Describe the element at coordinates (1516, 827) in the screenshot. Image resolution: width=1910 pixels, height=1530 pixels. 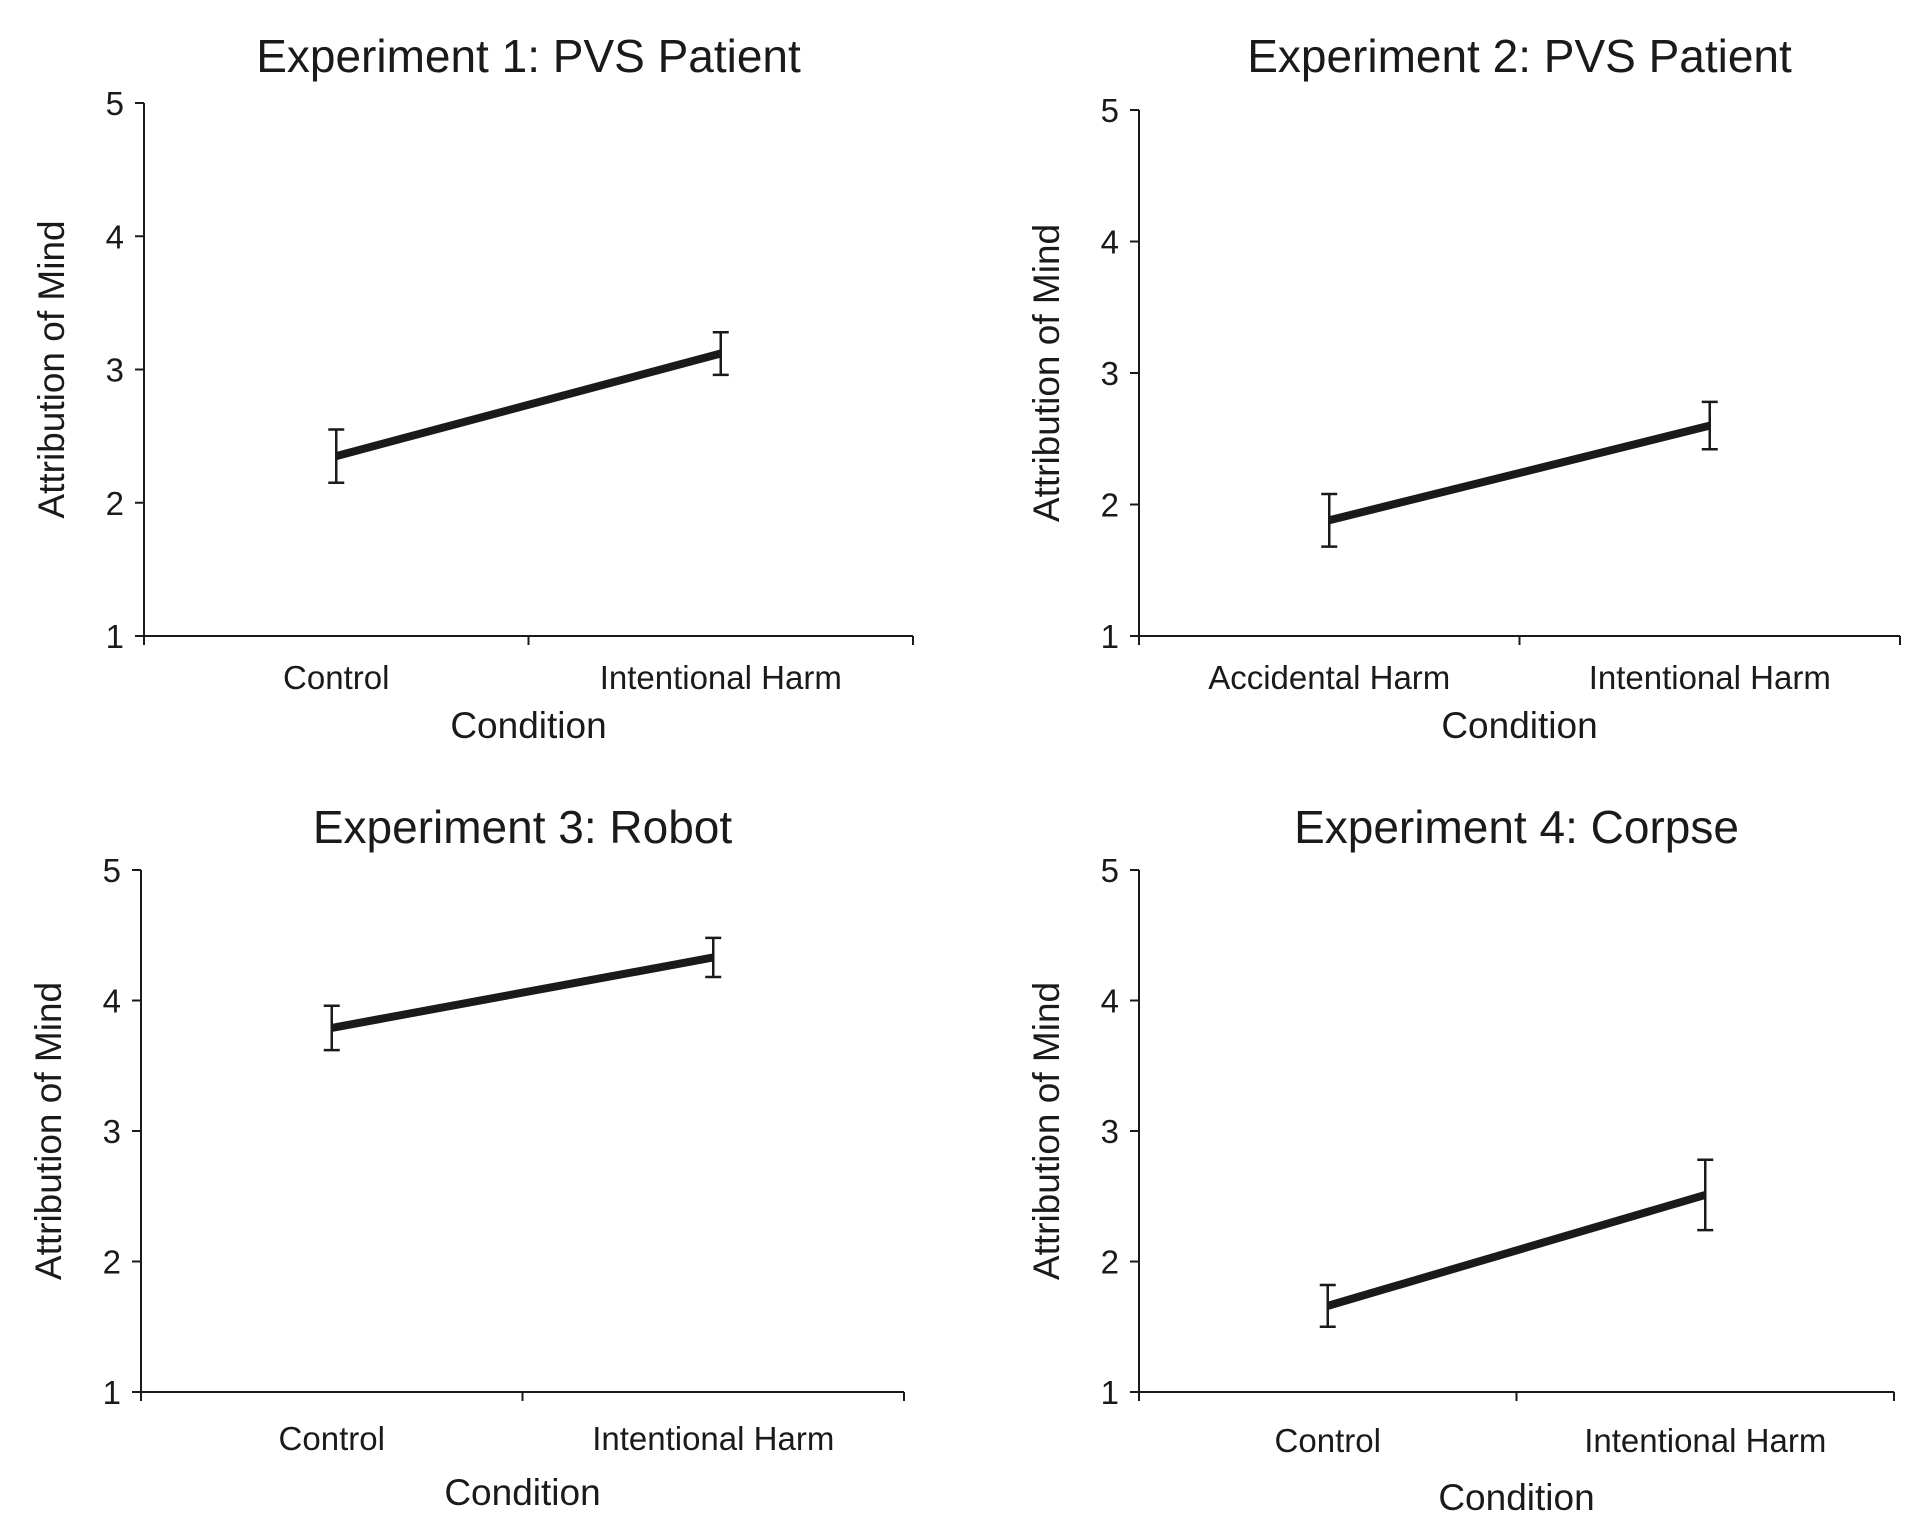
I see `chart-title: Experiment 4: Corpse` at that location.